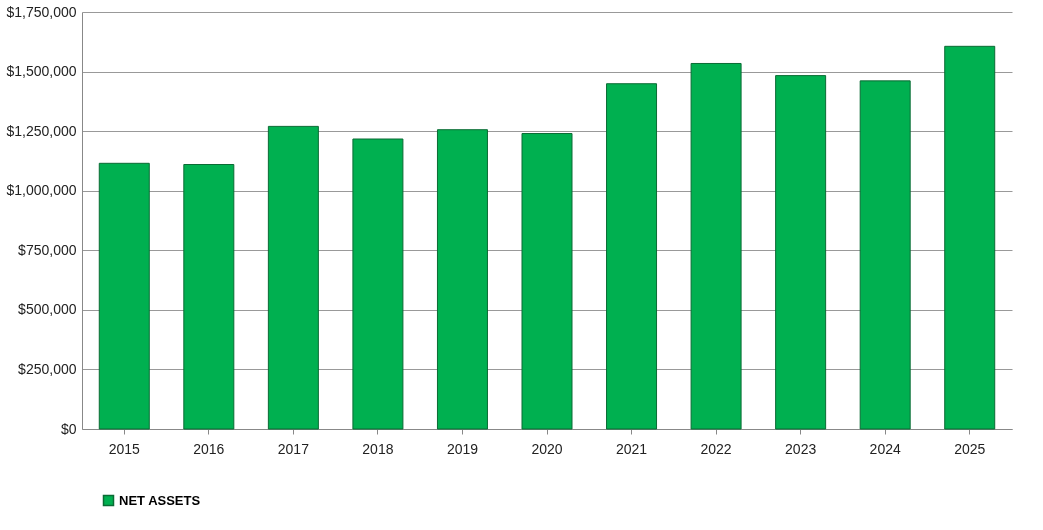 The height and width of the screenshot is (530, 1043). I want to click on x-tick-label: 2023, so click(801, 448).